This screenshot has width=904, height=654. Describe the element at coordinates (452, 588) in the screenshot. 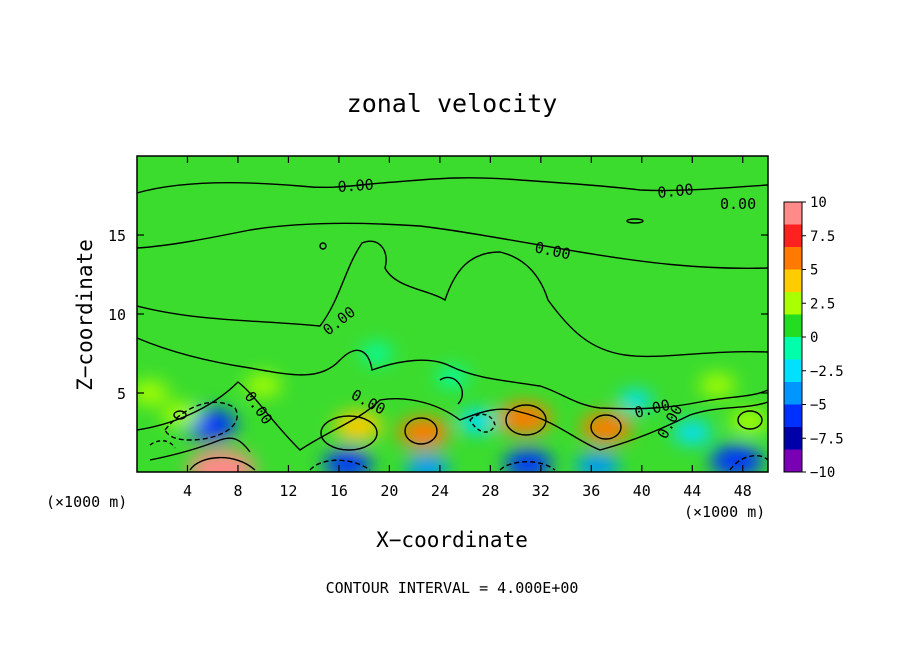

I see `contour-interval-note: CONTOUR INTERVAL = 4.000E+00` at that location.